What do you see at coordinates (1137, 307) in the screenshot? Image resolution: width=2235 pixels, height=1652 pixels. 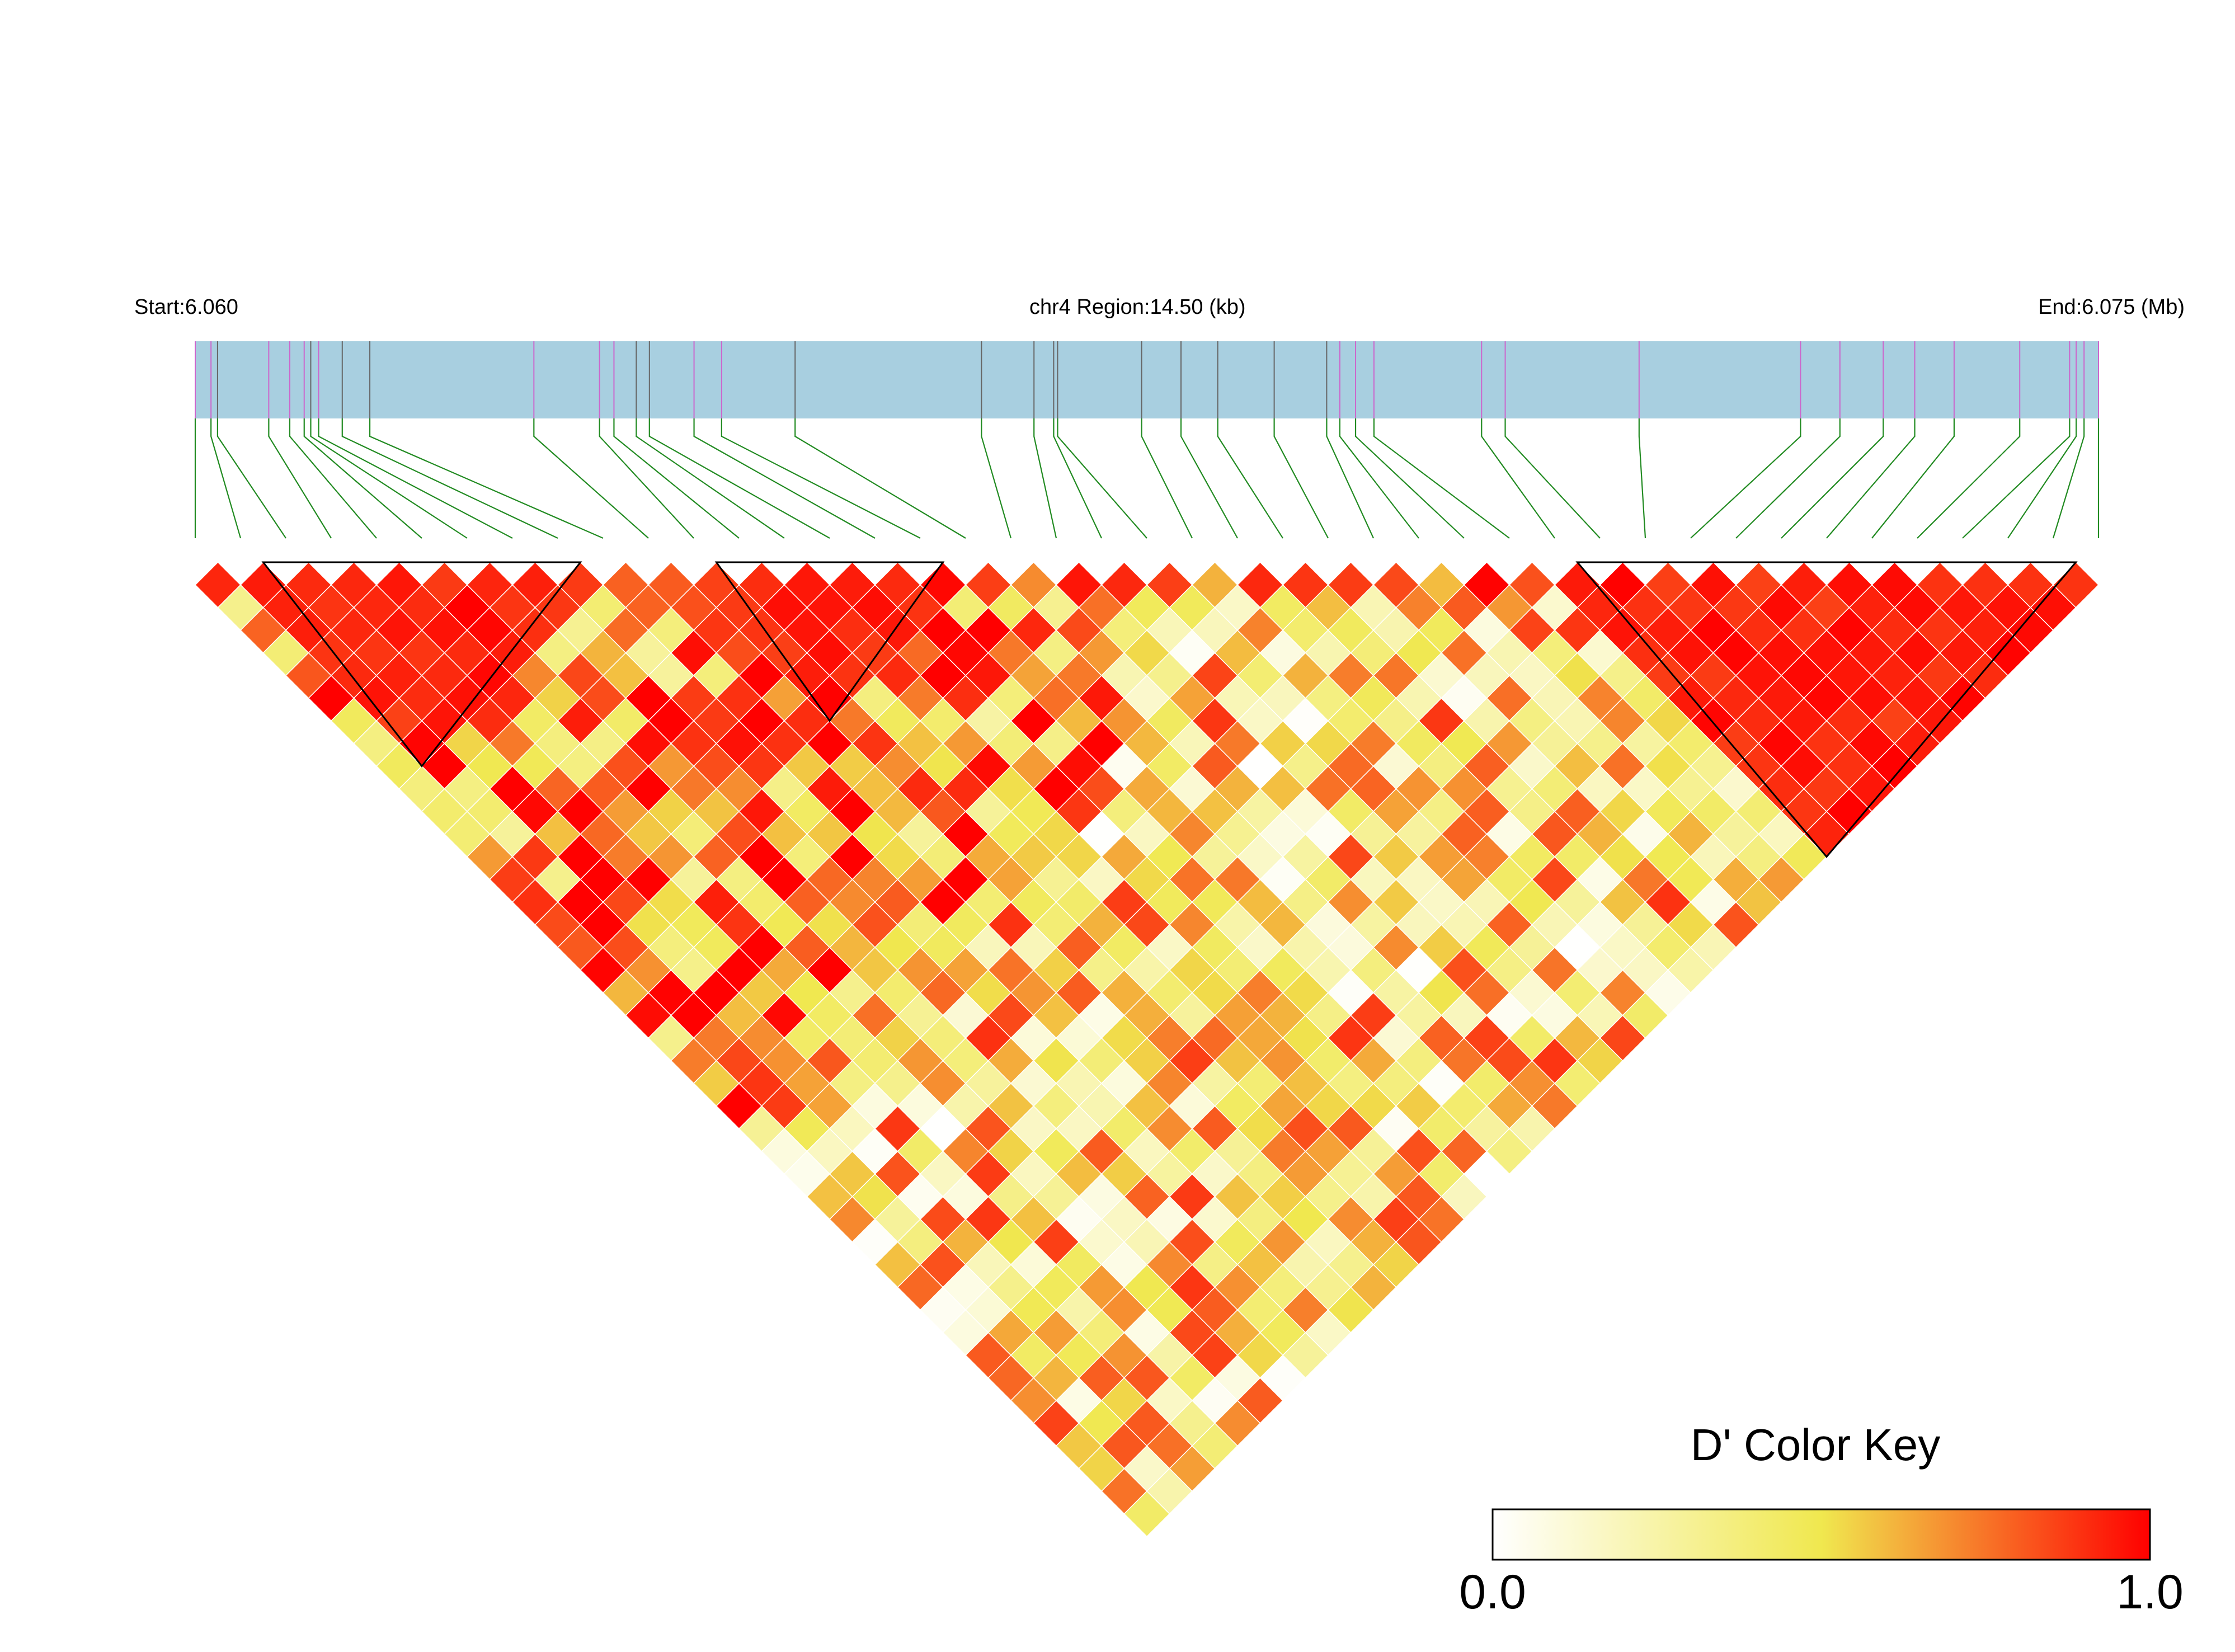 I see `region-title-label: chr4 Region:14.50 (kb)` at bounding box center [1137, 307].